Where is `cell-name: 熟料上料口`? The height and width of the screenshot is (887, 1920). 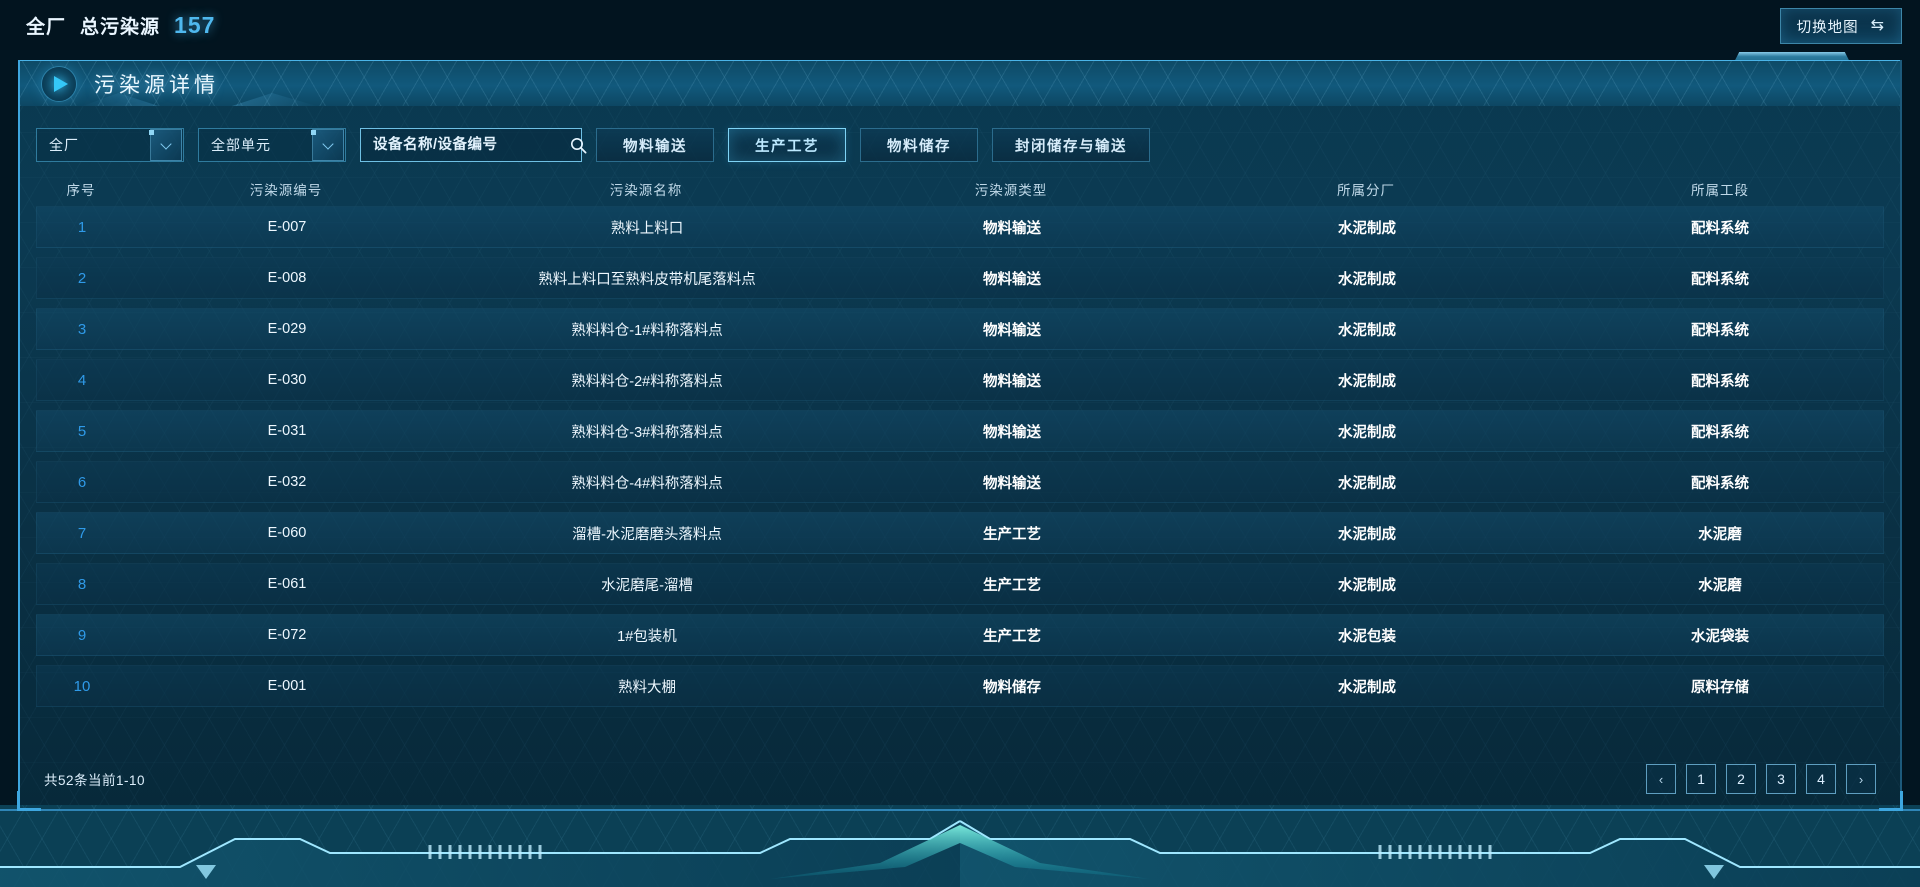
cell-name: 熟料上料口 is located at coordinates (647, 228).